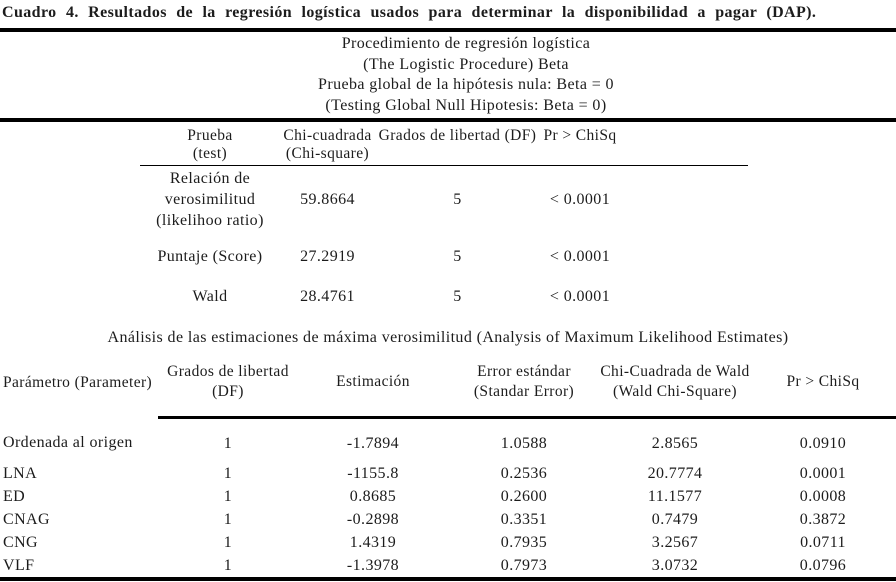 Image resolution: width=896 pixels, height=582 pixels. What do you see at coordinates (373, 565) in the screenshot?
I see `estimate-value: -1.3978` at bounding box center [373, 565].